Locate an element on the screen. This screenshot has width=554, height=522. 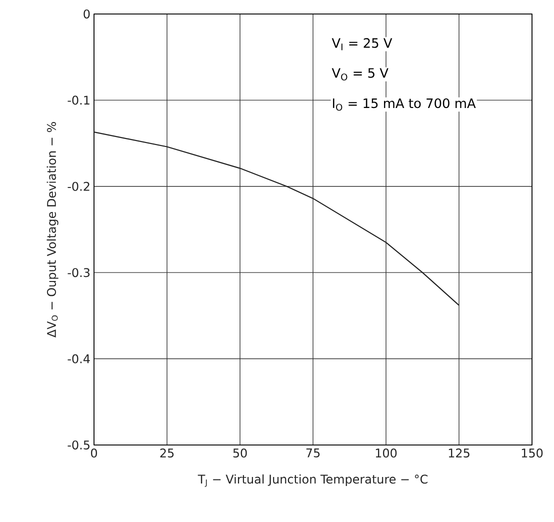
y-tick-label: -0.3 is located at coordinates (79, 273).